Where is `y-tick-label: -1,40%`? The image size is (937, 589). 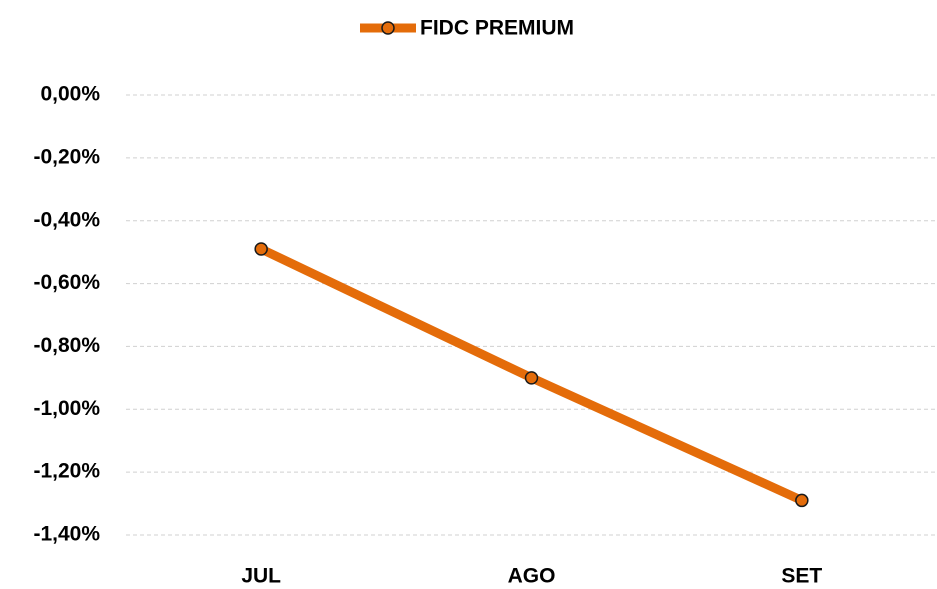
y-tick-label: -1,40% is located at coordinates (66, 534).